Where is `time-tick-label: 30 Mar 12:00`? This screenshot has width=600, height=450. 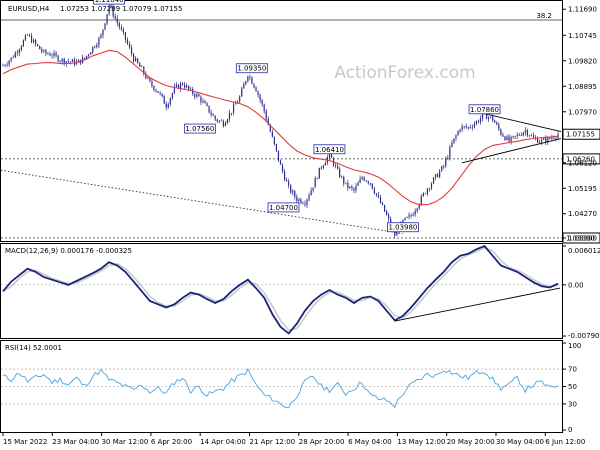
time-tick-label: 30 Mar 12:00 is located at coordinates (125, 442).